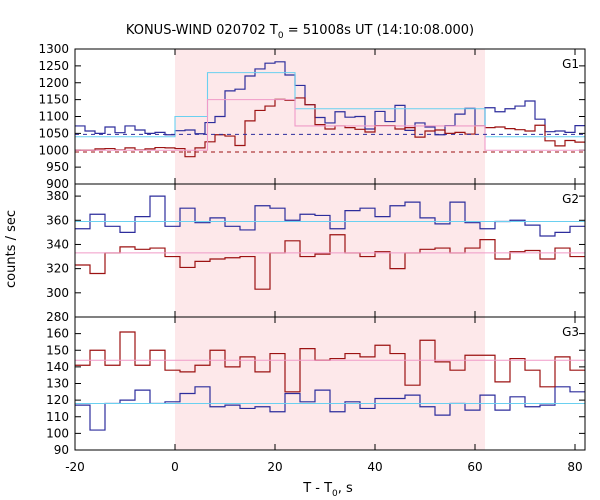 Image resolution: width=600 pixels, height=500 pixels. I want to click on y-tick-label: 140, so click(57, 367).